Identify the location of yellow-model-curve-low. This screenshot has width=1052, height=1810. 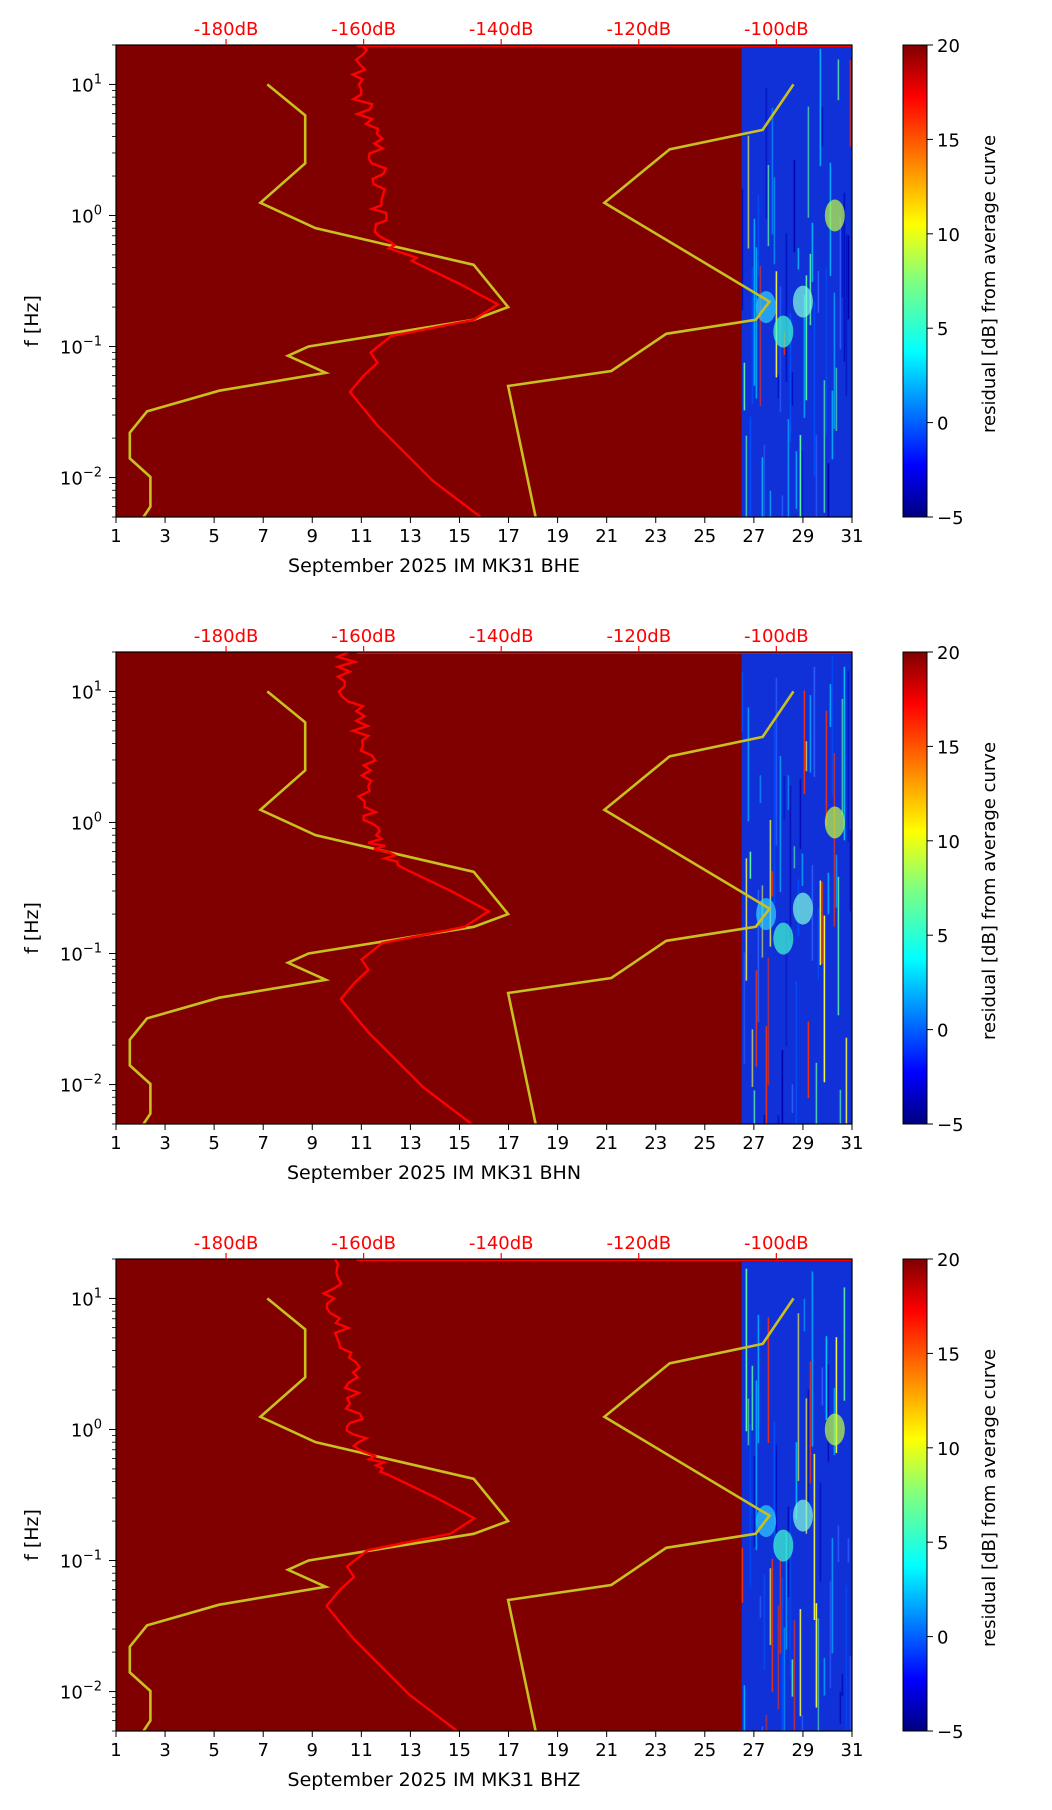
(319, 300).